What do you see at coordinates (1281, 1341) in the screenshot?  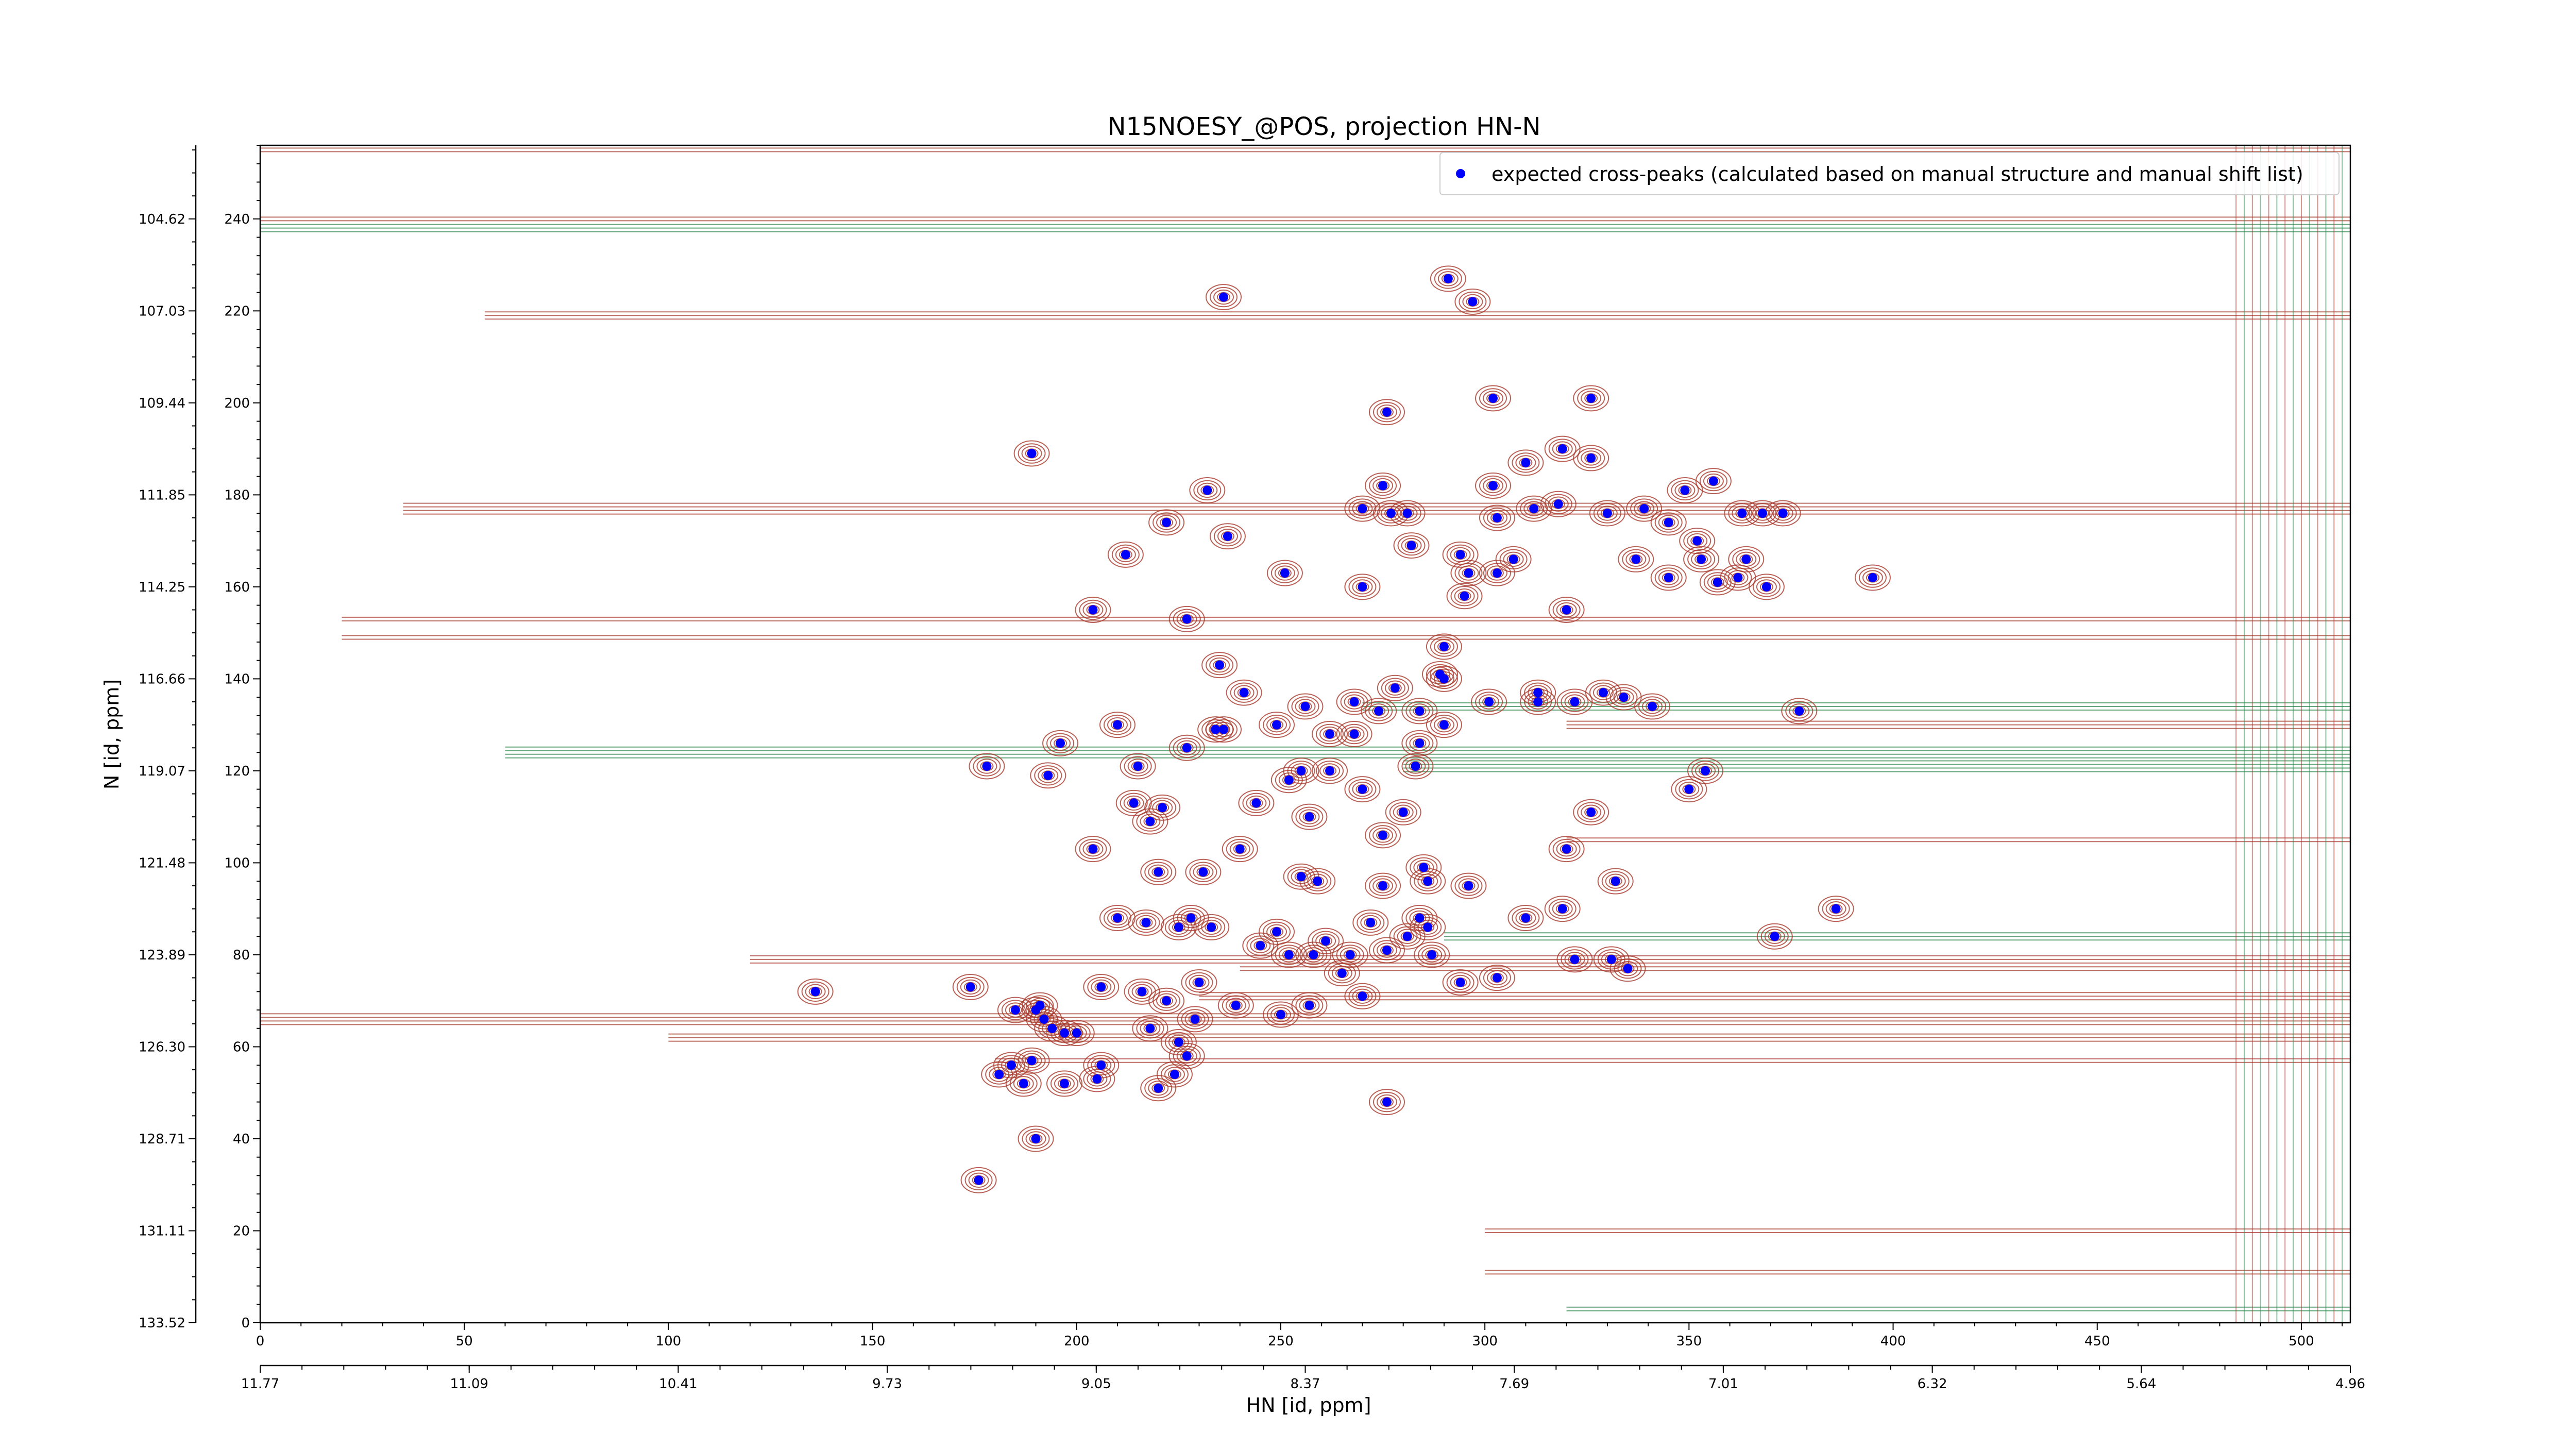 I see `x-tick-label: 250` at bounding box center [1281, 1341].